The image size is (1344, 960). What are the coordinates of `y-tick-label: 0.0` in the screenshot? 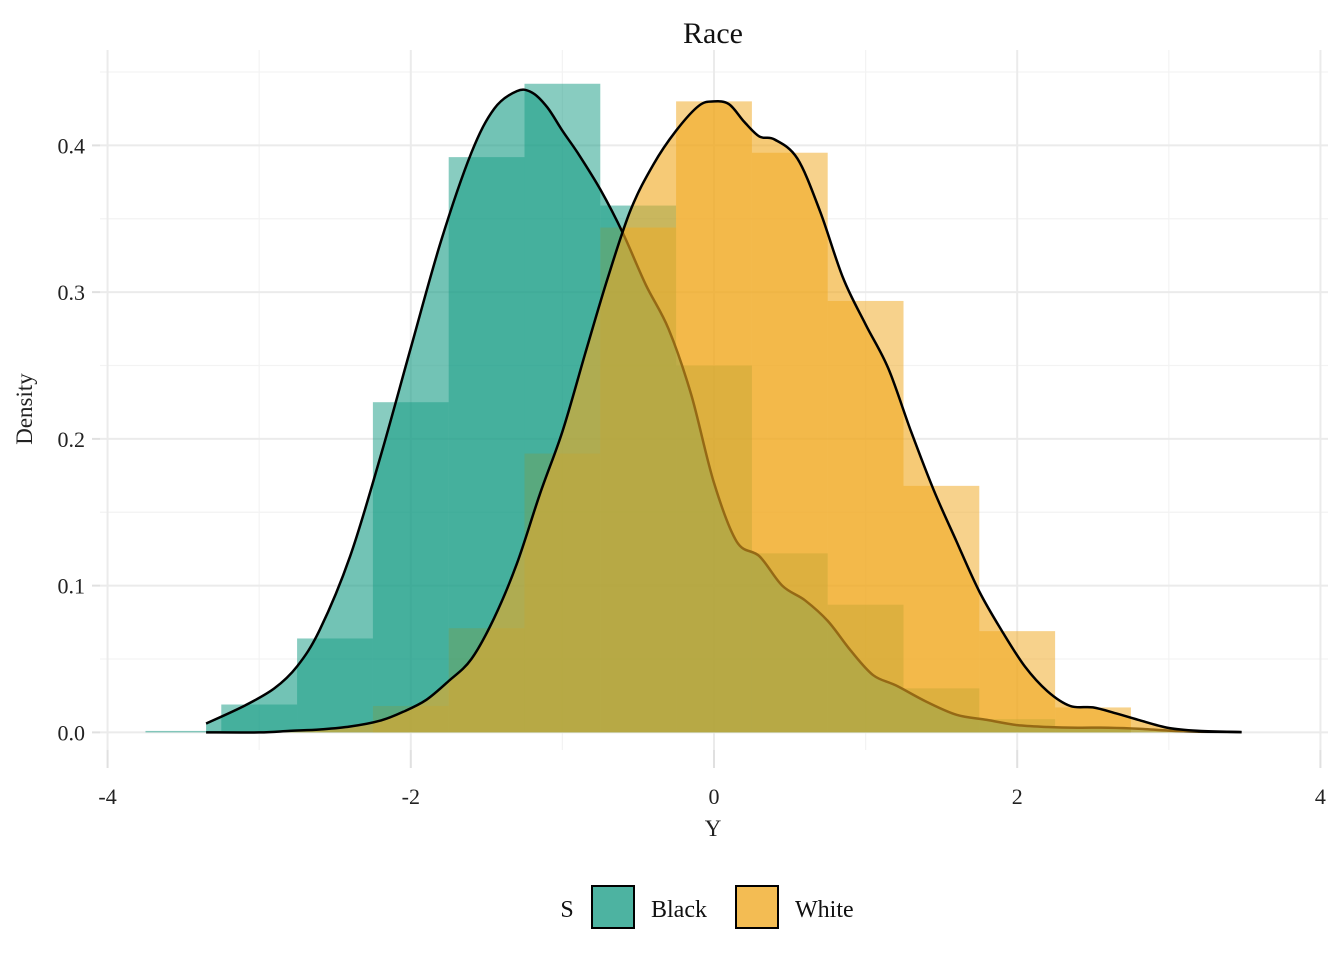 It's located at (72, 732).